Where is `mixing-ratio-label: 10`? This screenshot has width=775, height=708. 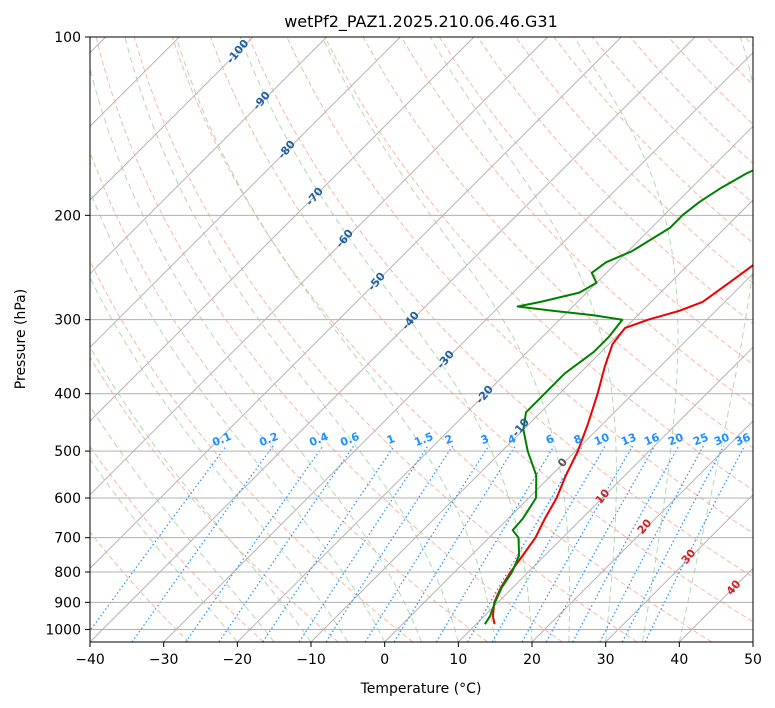 mixing-ratio-label: 10 is located at coordinates (601, 440).